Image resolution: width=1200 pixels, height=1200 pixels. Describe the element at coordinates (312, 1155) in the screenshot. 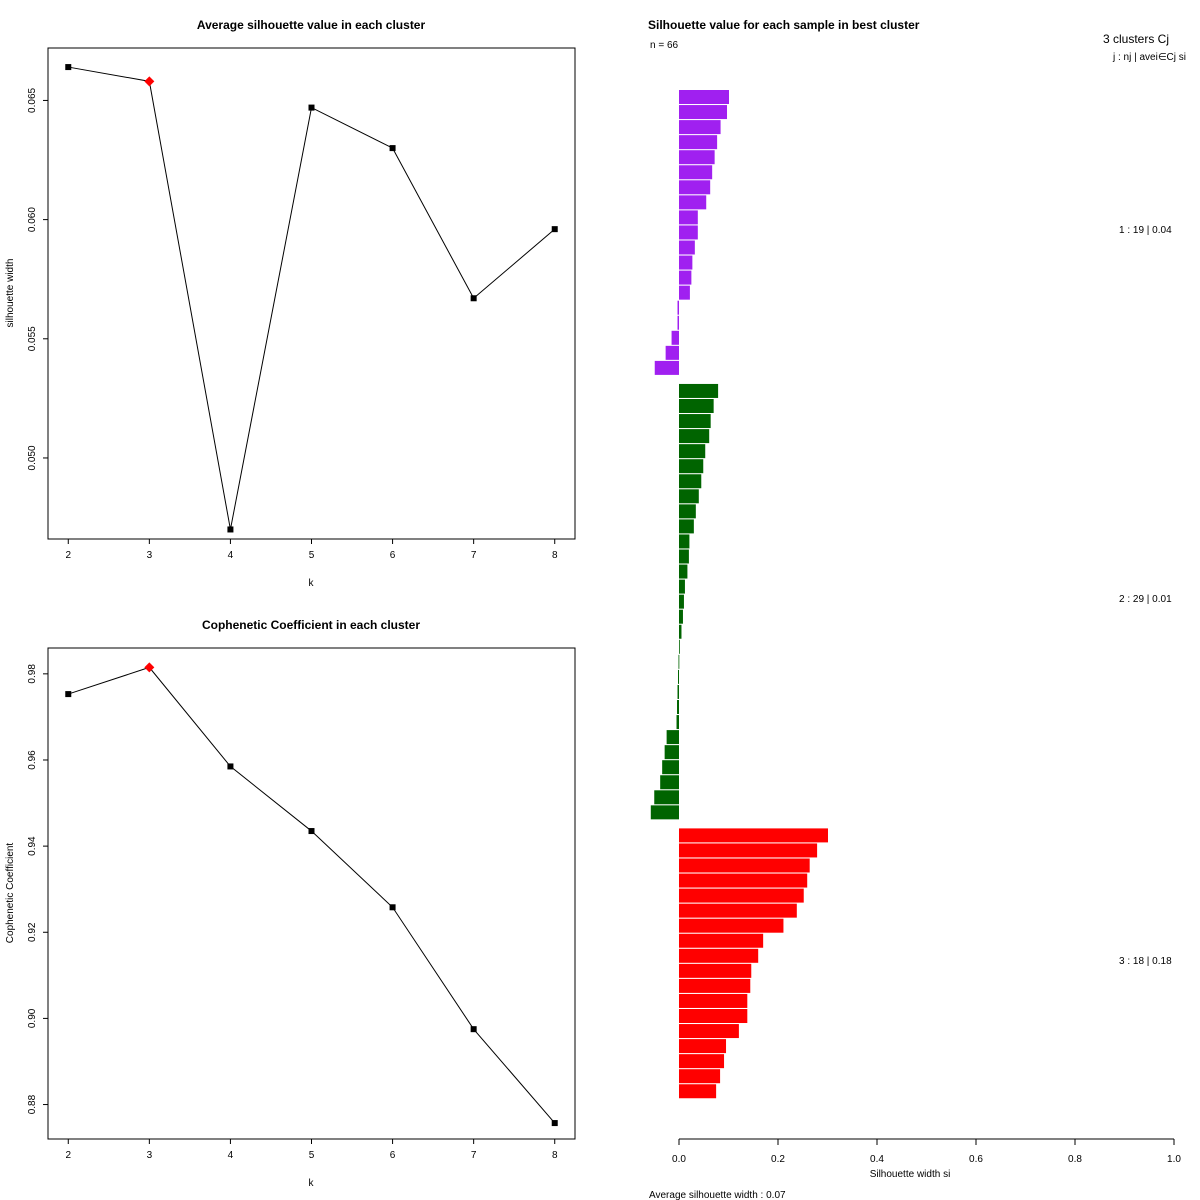

I see `x-tick-label: 5` at that location.